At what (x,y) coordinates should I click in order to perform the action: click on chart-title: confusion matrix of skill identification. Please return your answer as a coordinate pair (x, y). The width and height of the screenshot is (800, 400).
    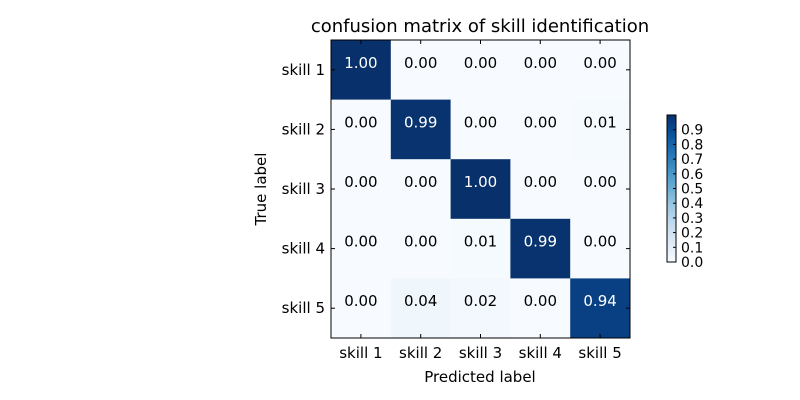
    Looking at the image, I should click on (480, 26).